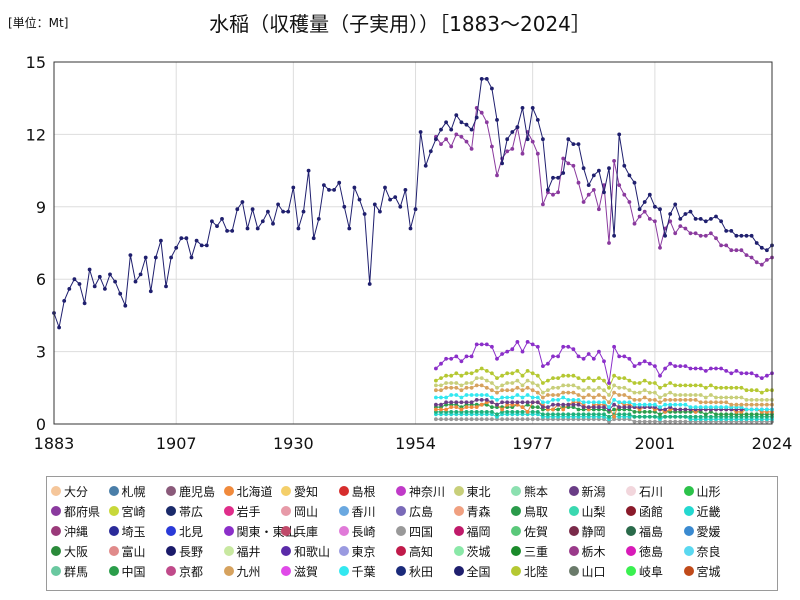 The width and height of the screenshot is (800, 600). What do you see at coordinates (76, 571) in the screenshot?
I see `legend-label: 群馬` at bounding box center [76, 571].